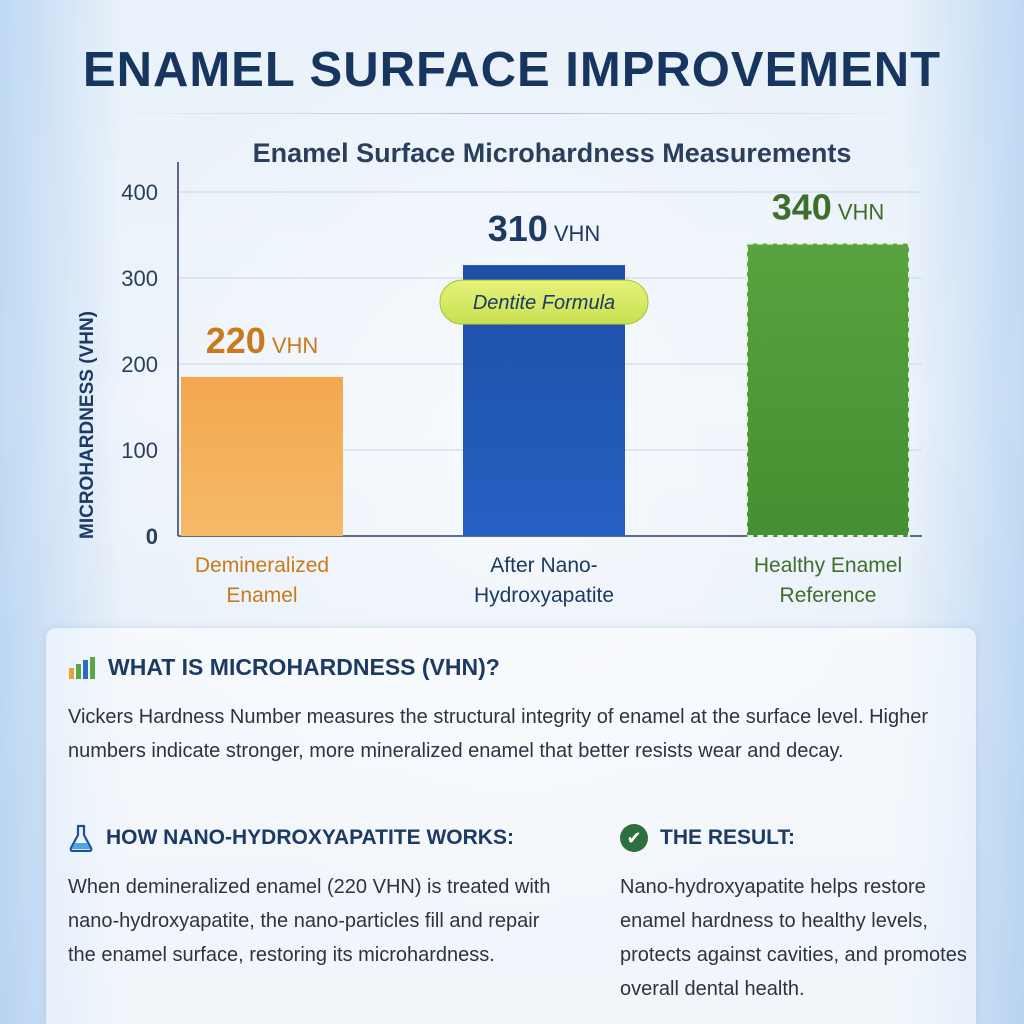 This screenshot has width=1024, height=1024. Describe the element at coordinates (634, 838) in the screenshot. I see `check-circle-icon: ✔` at that location.